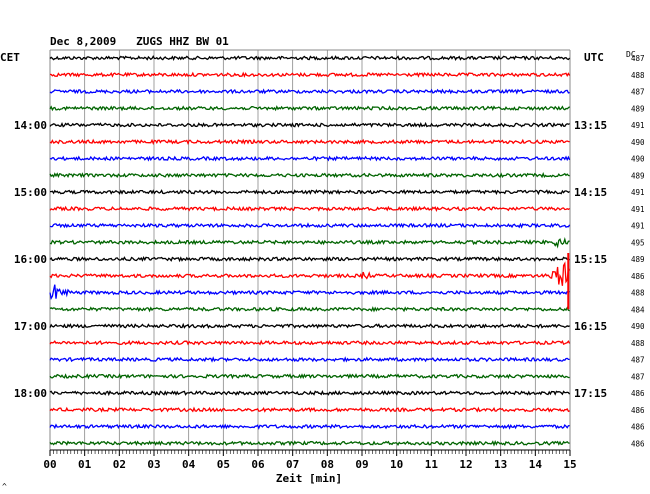 The image size is (650, 494). I want to click on dc-header-label: DC, so click(631, 54).